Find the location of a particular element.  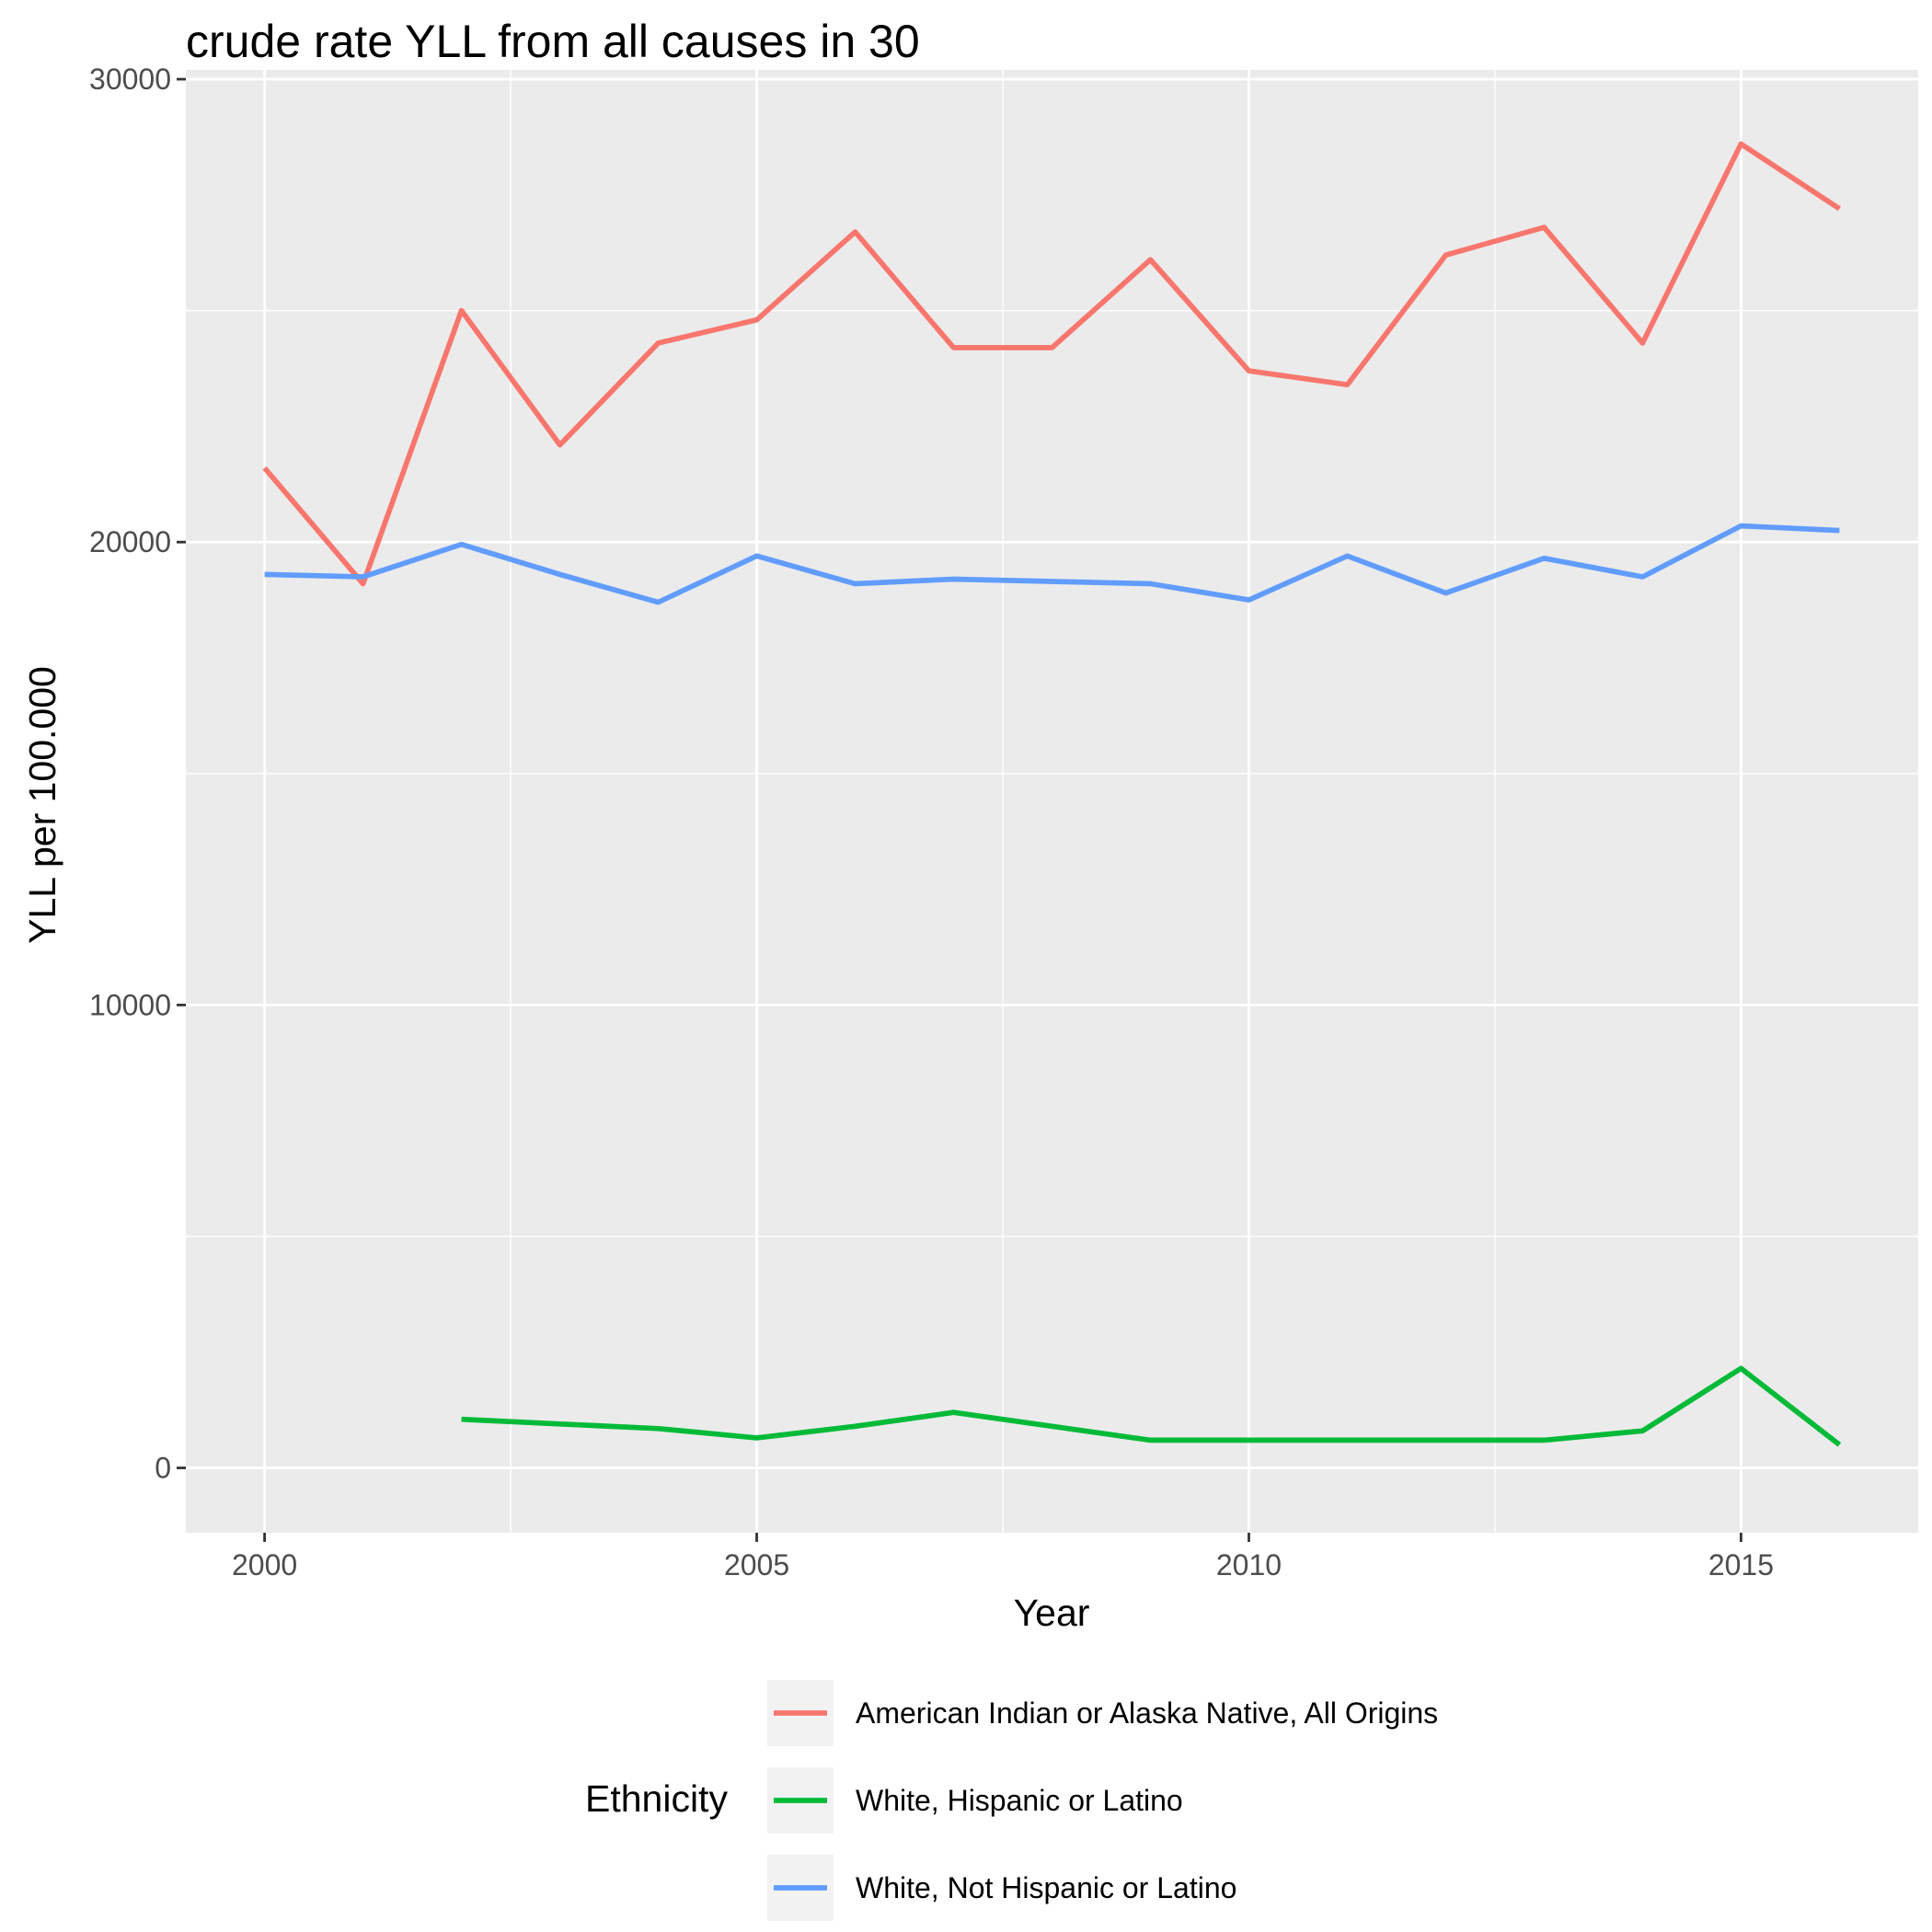

x-tick-label: 2000 is located at coordinates (264, 1564).